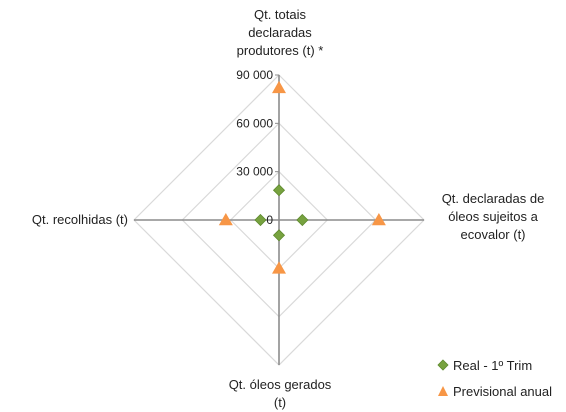 The height and width of the screenshot is (412, 566). I want to click on tick-label: 30 000, so click(254, 172).